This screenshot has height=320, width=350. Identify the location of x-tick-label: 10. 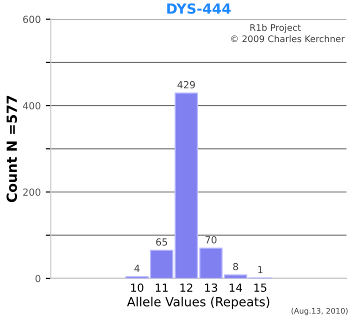
(137, 287).